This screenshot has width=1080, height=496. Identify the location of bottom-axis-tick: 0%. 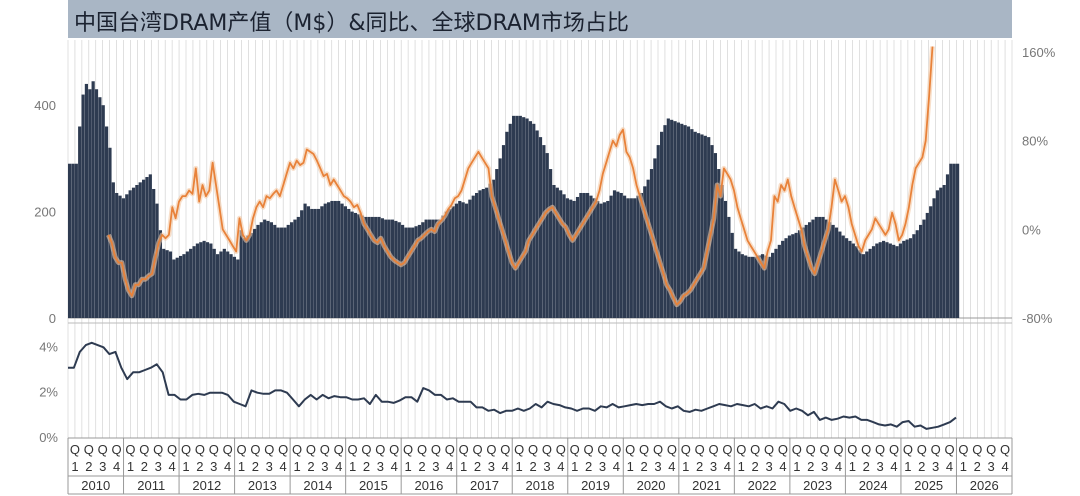
(48, 437).